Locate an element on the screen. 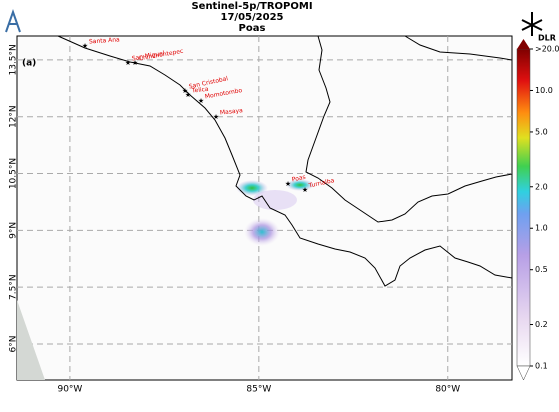 The height and width of the screenshot is (412, 559). date: 17/05/2025 is located at coordinates (252, 17).